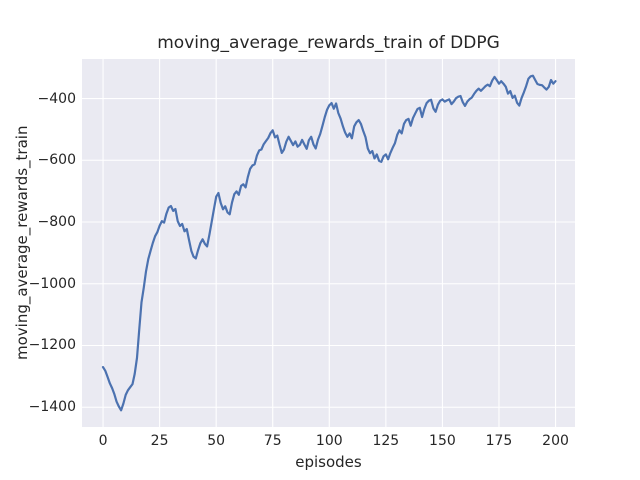 This screenshot has height=480, width=640. I want to click on x-tick-label: 0, so click(103, 441).